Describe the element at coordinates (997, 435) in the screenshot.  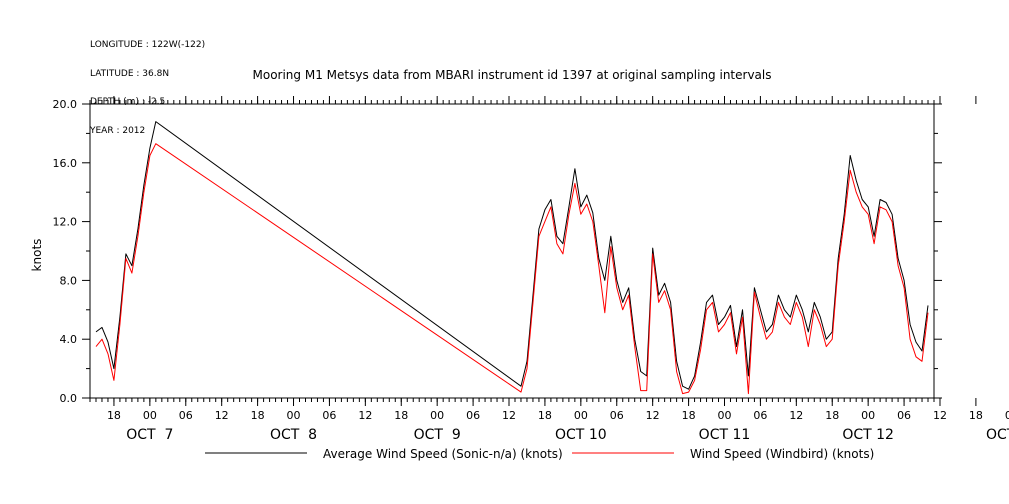
I see `x-day-label: OCT 13` at that location.